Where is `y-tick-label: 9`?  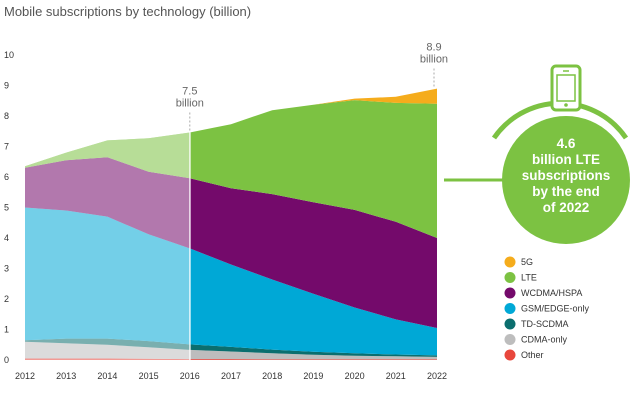
y-tick-label: 9 is located at coordinates (6, 86).